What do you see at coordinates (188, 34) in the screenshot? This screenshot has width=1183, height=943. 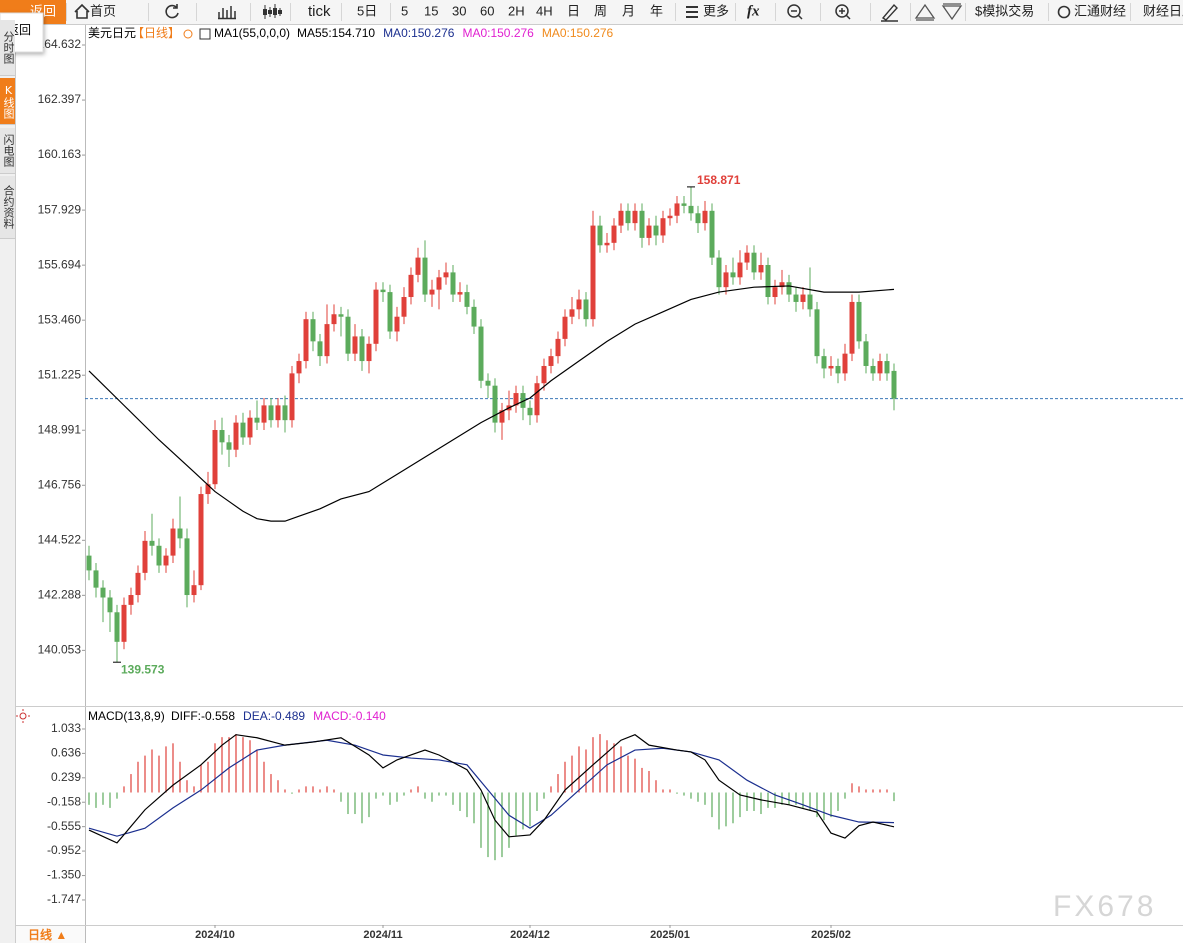 I see `settings-icon` at bounding box center [188, 34].